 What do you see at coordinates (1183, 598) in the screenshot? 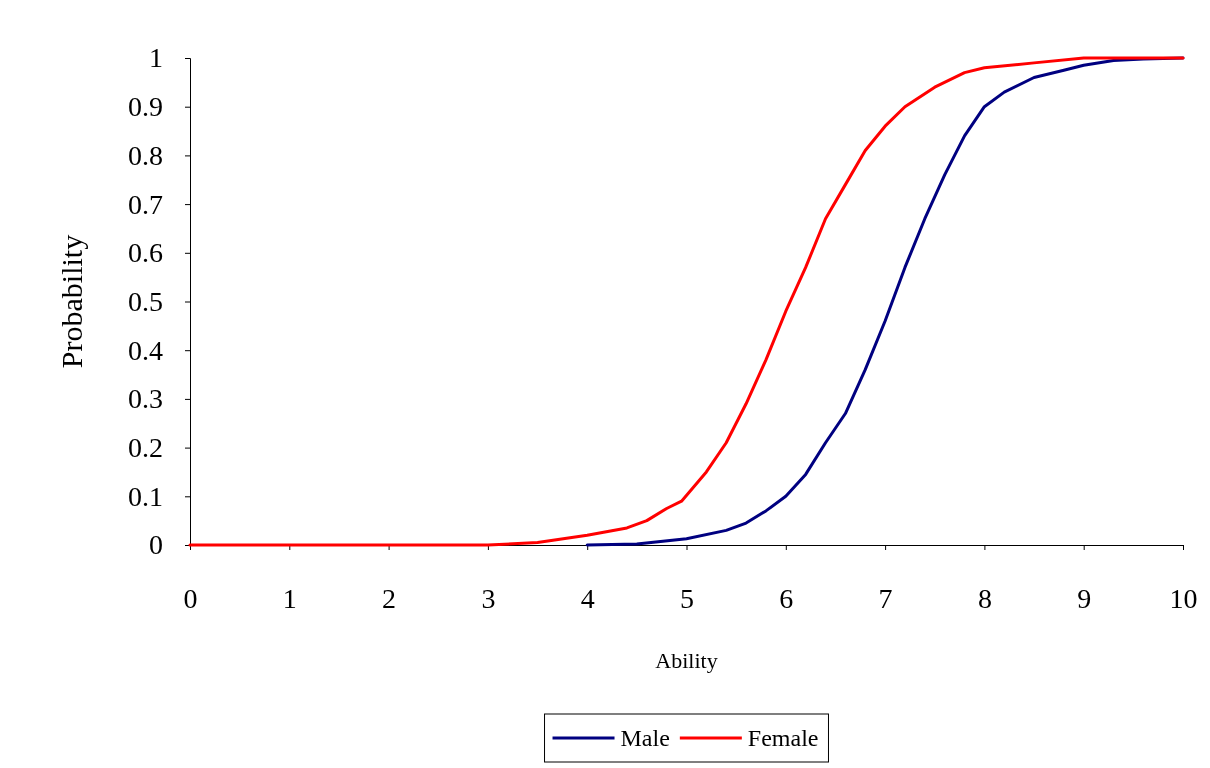
I see `x-tick-label: 10` at bounding box center [1183, 598].